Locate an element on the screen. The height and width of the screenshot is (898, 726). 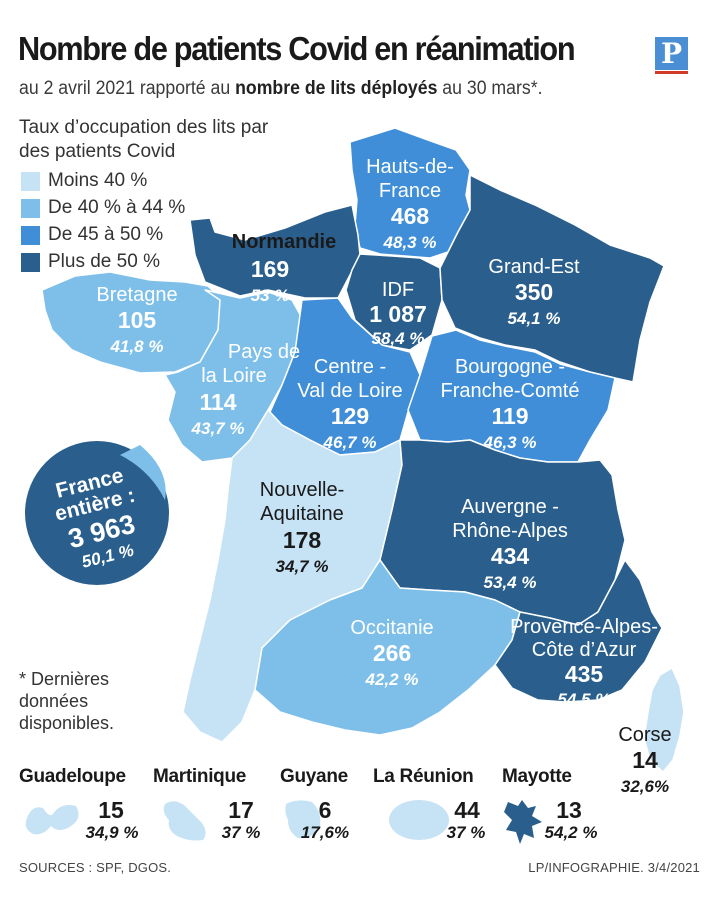
legend-swatch-gt50 is located at coordinates (30, 262).